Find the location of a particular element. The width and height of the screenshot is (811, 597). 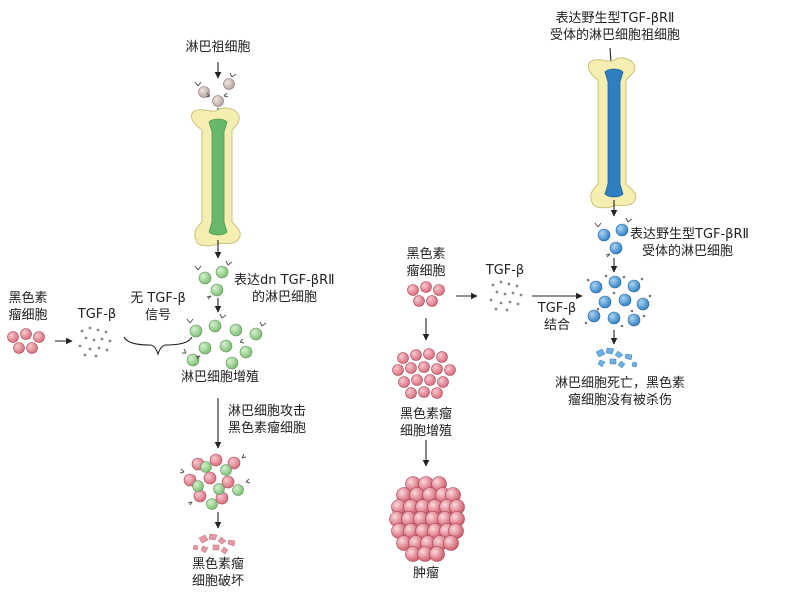

proliferating-melanoma is located at coordinates (424, 373).